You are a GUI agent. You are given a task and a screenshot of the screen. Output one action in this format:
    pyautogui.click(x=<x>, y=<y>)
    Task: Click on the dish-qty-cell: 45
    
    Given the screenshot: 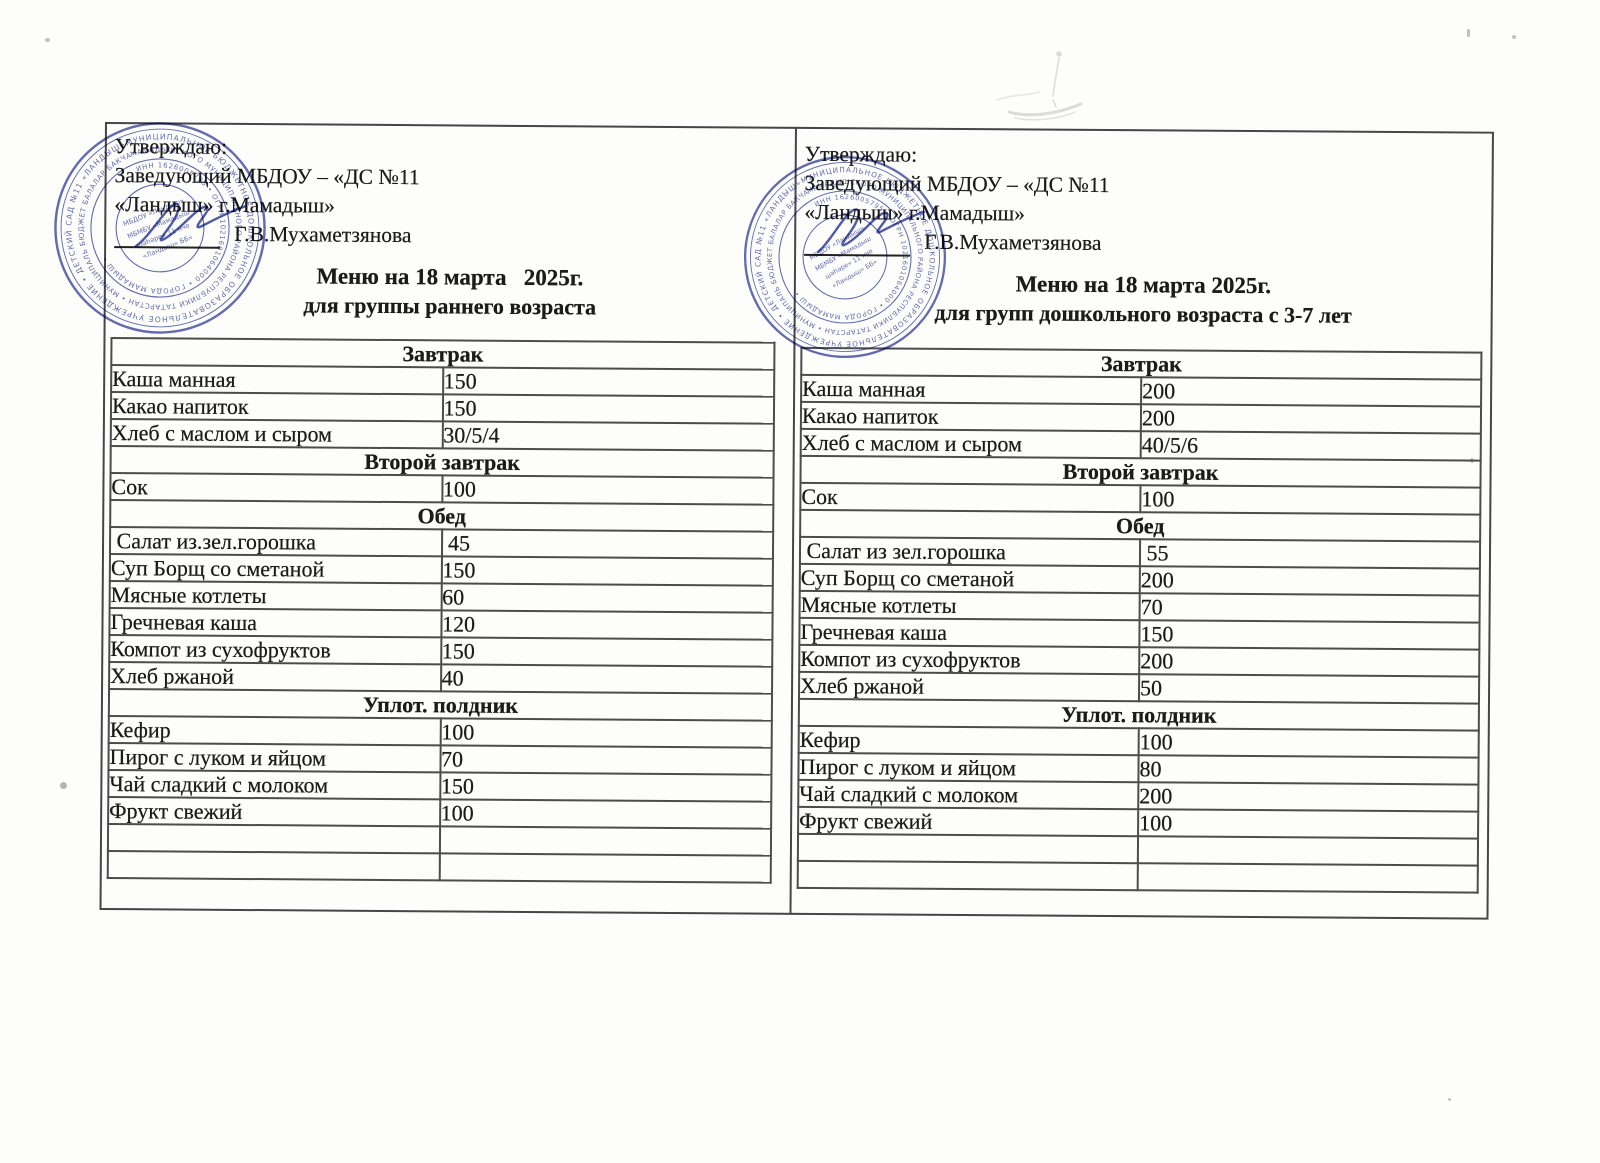 What is the action you would take?
    pyautogui.click(x=607, y=544)
    